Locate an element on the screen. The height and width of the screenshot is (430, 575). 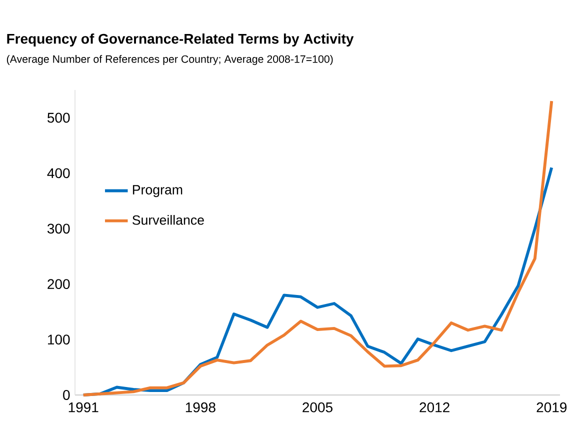
x-tick-label: 1998 is located at coordinates (201, 407).